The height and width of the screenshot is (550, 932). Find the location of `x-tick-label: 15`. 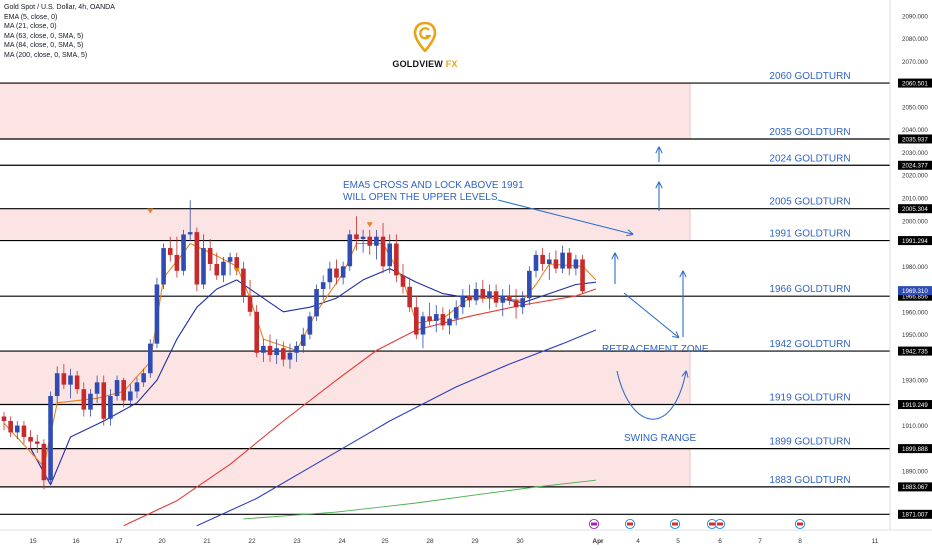

x-tick-label: 15 is located at coordinates (33, 541).